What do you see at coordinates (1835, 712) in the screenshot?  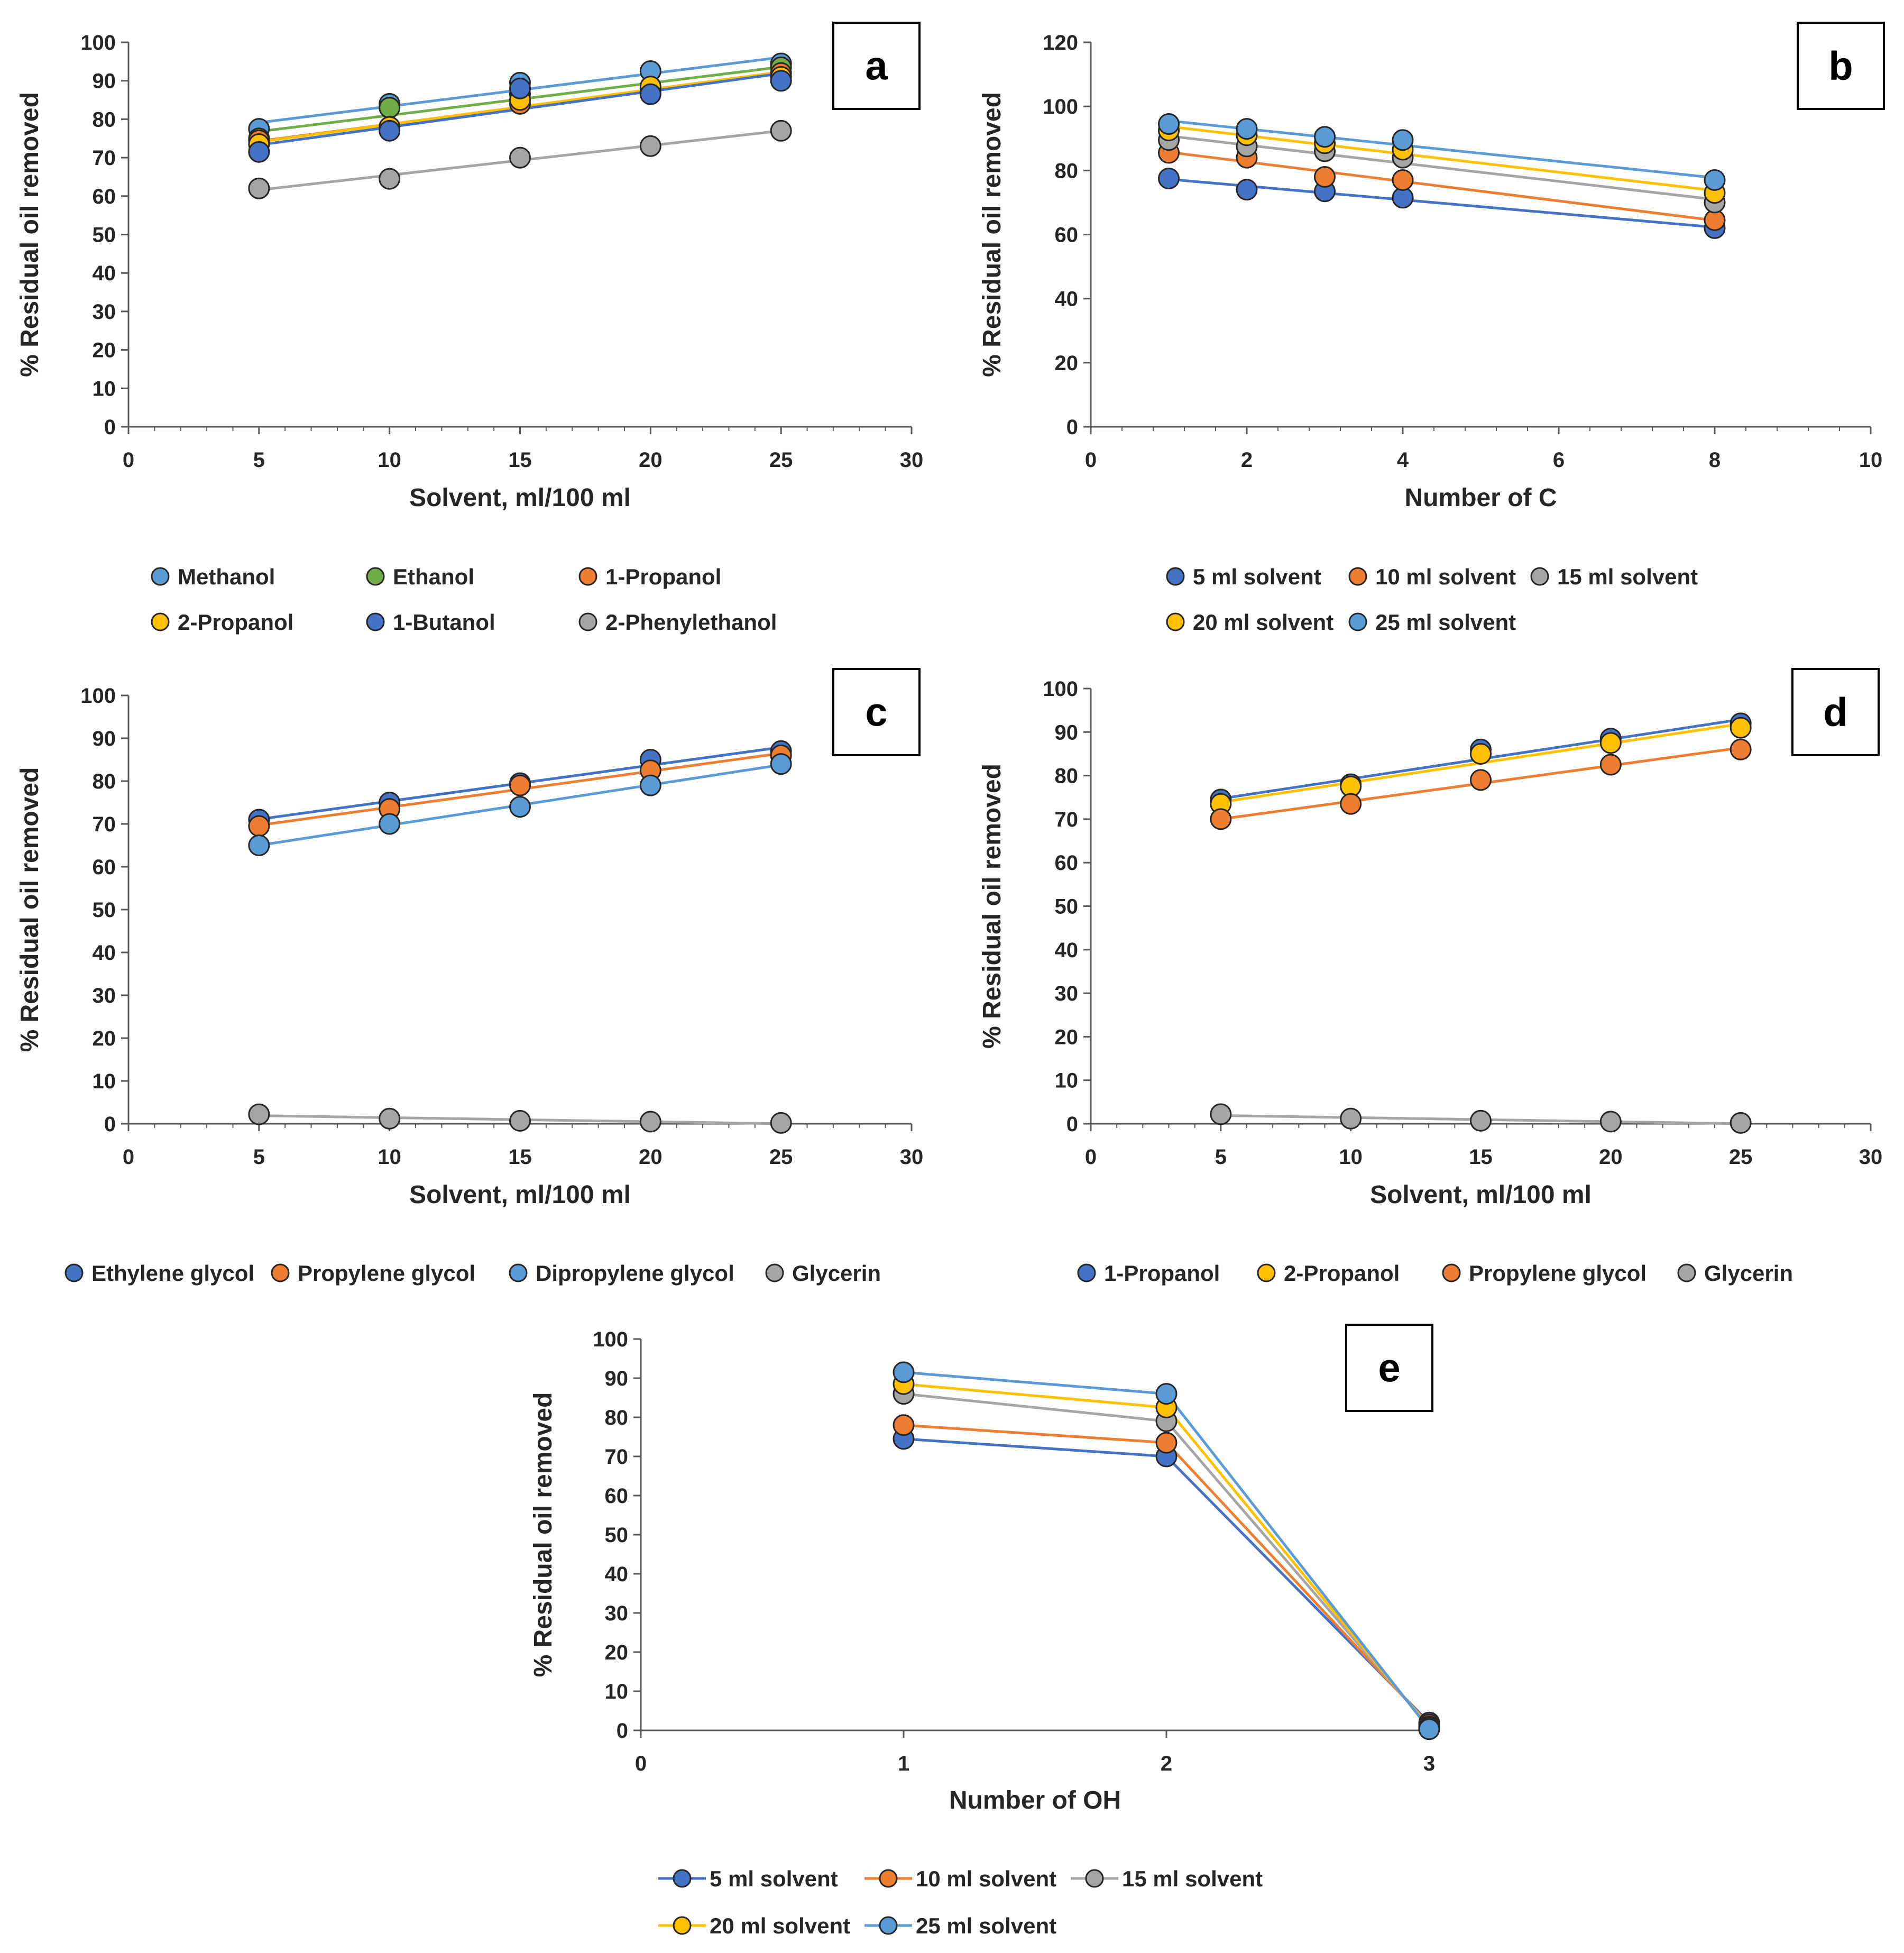 I see `panel-label: d` at bounding box center [1835, 712].